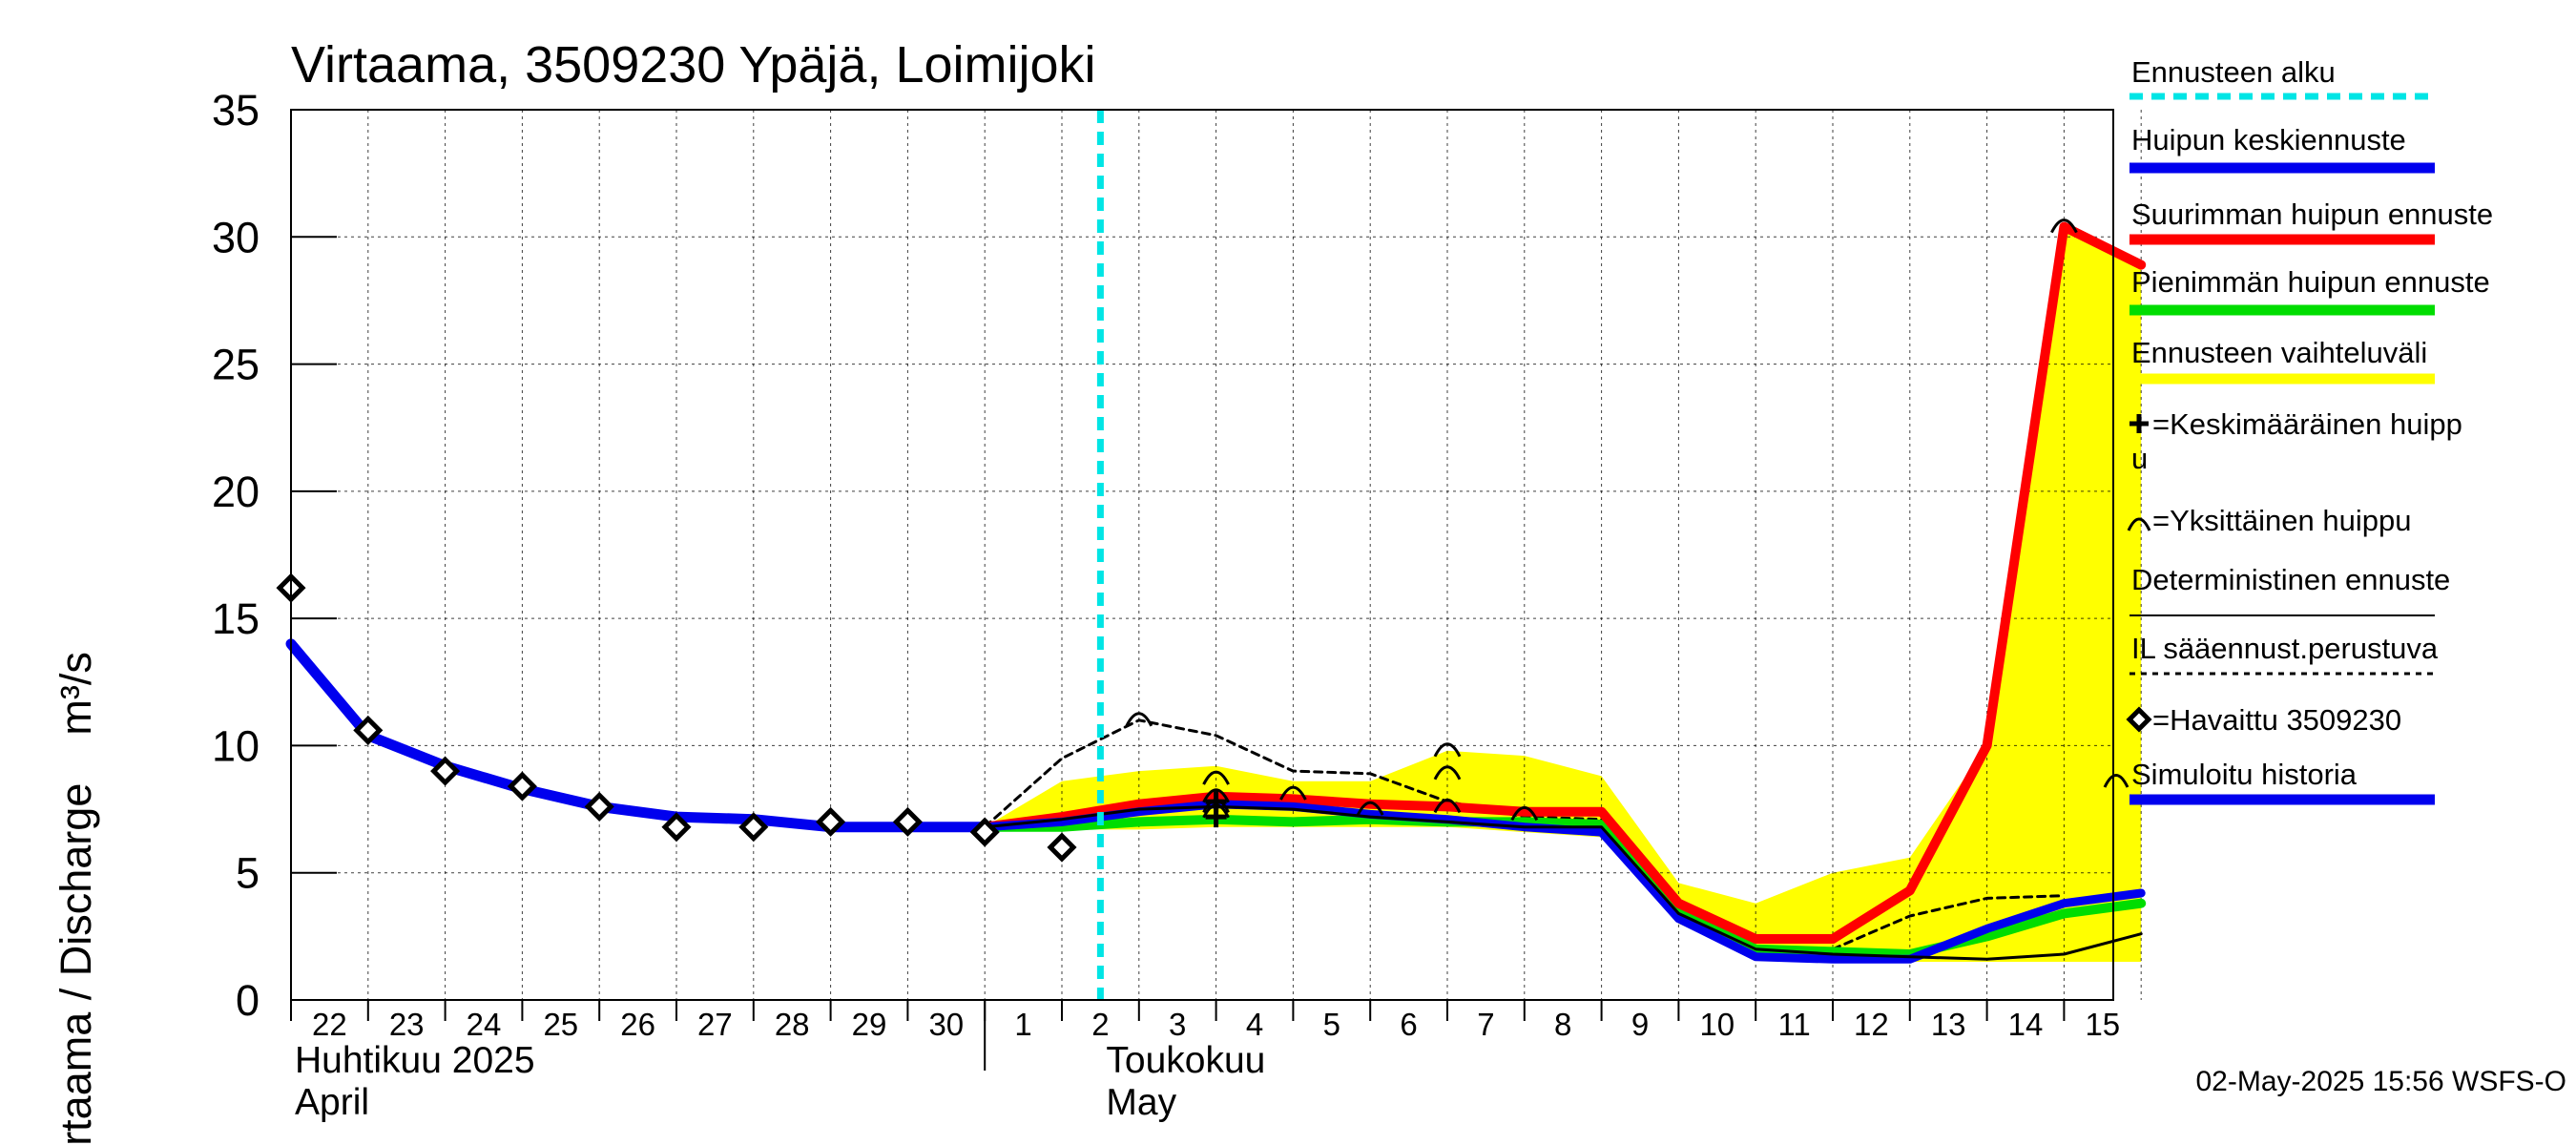  Describe the element at coordinates (1177, 1025) in the screenshot. I see `x-day-label: 3` at that location.